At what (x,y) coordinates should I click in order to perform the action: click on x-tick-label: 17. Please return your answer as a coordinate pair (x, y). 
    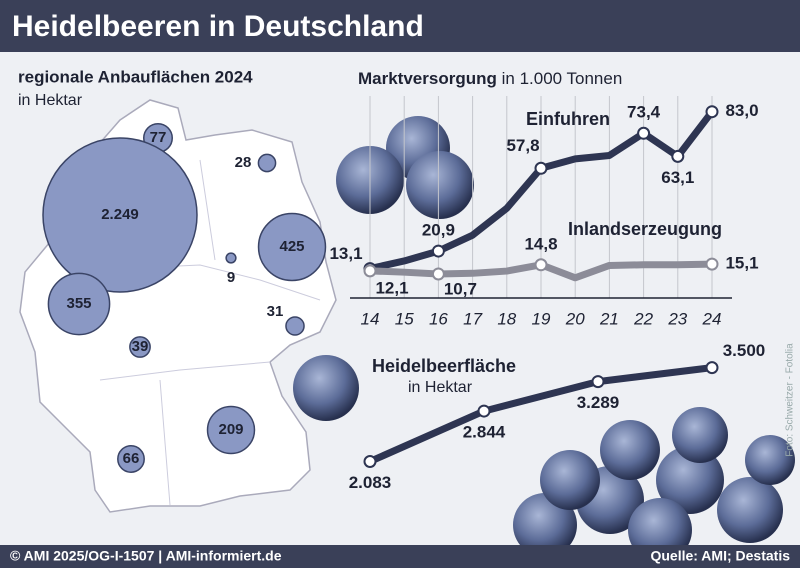
    Looking at the image, I should click on (472, 318).